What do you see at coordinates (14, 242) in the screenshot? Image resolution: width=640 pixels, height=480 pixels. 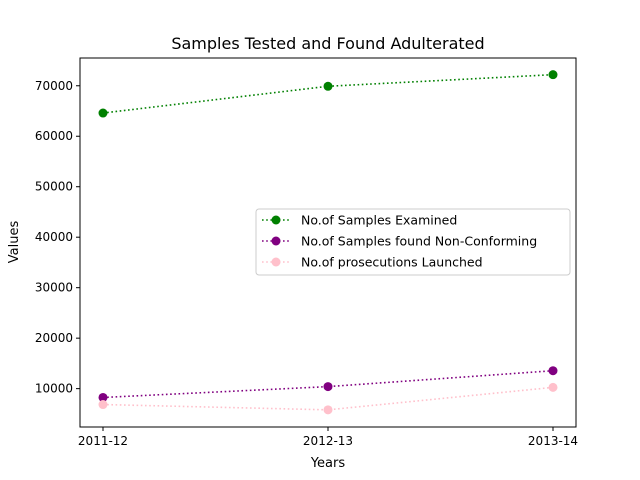 I see `y-axis-label: Values` at bounding box center [14, 242].